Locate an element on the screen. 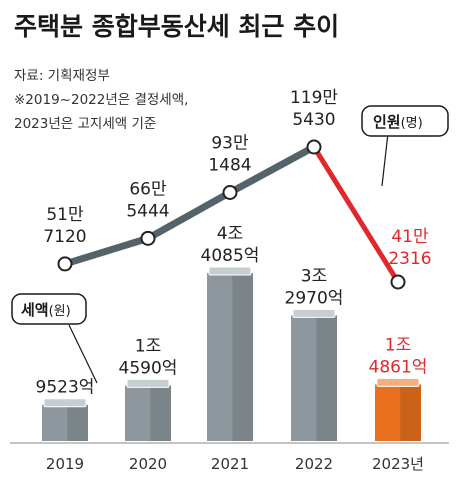  x-tick-label: 2022 is located at coordinates (314, 464).